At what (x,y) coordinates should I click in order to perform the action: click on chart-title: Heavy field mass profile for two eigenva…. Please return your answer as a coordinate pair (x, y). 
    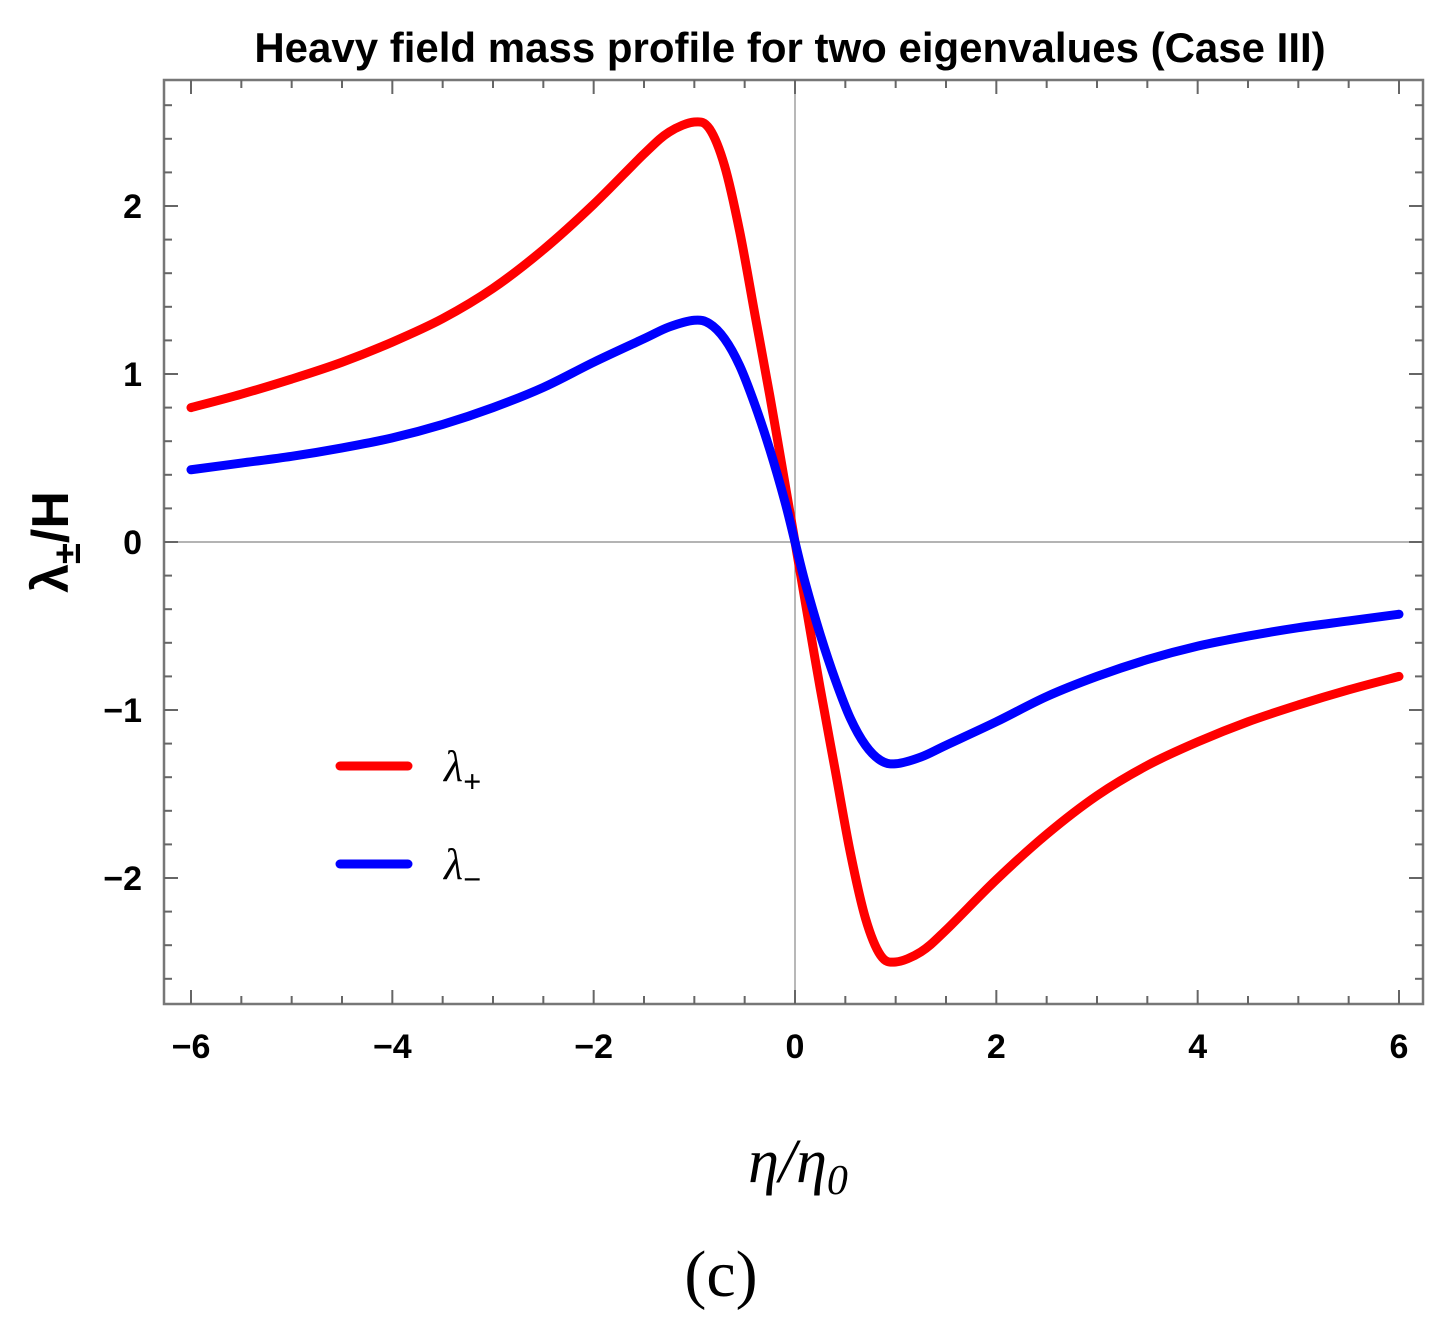
    Looking at the image, I should click on (789, 47).